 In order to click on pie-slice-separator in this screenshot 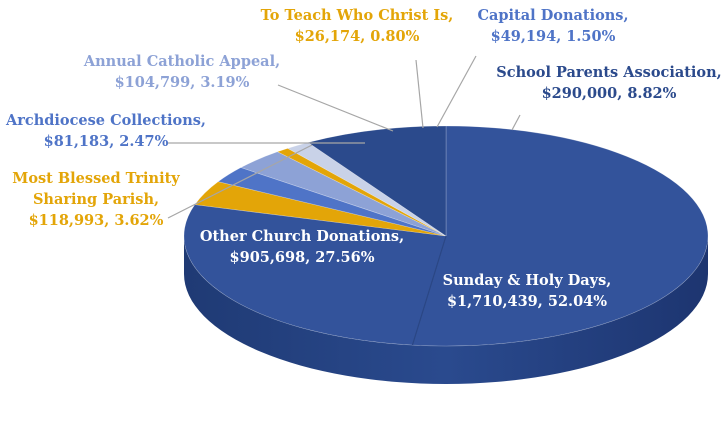, I will do `click(429, 290)`.